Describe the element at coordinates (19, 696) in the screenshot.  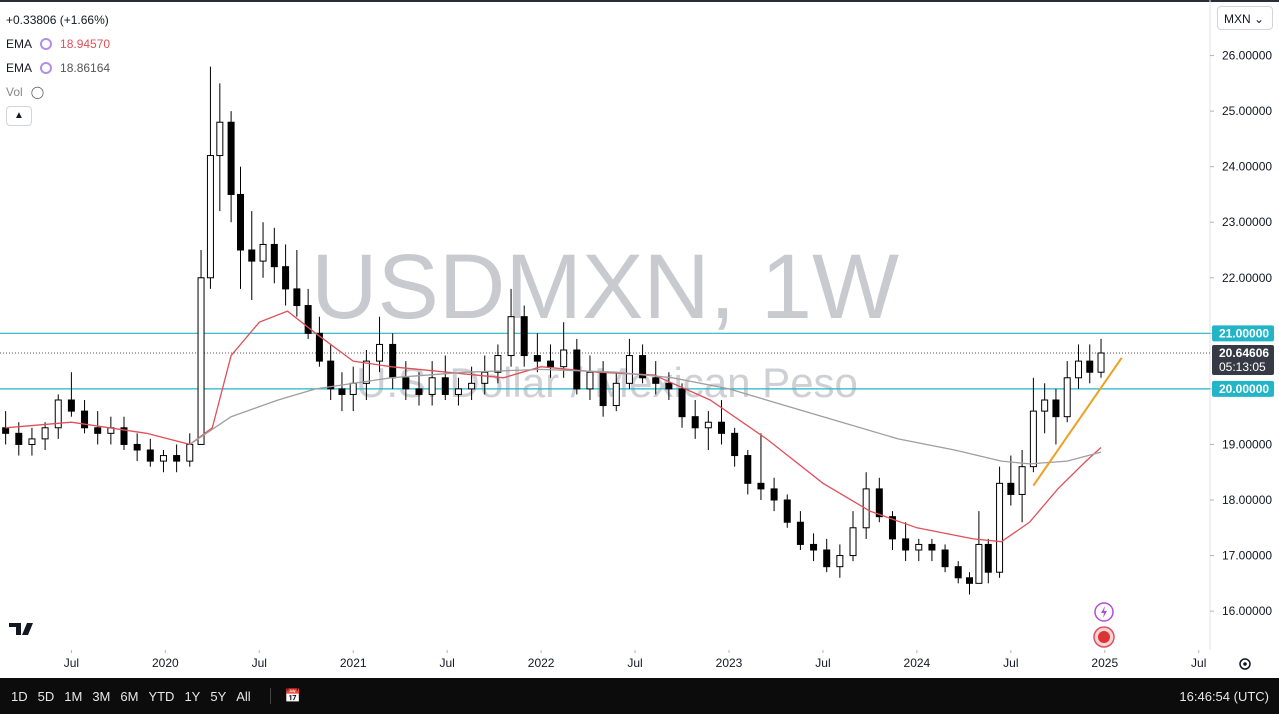
I see `range-button: 1D` at that location.